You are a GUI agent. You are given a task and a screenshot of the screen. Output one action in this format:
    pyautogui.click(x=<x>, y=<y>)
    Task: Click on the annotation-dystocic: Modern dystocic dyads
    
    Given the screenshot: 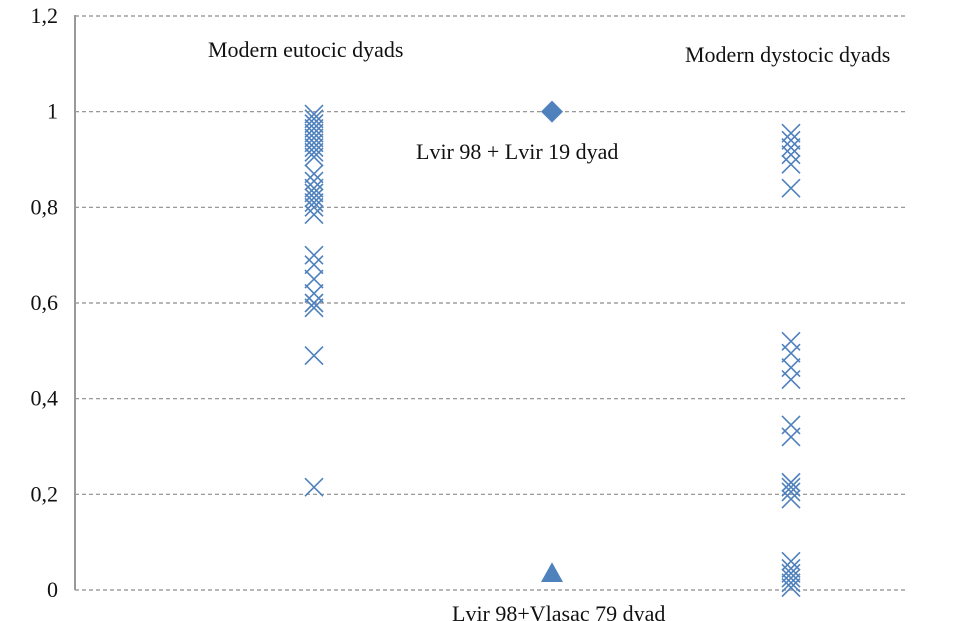 What is the action you would take?
    pyautogui.click(x=787, y=54)
    